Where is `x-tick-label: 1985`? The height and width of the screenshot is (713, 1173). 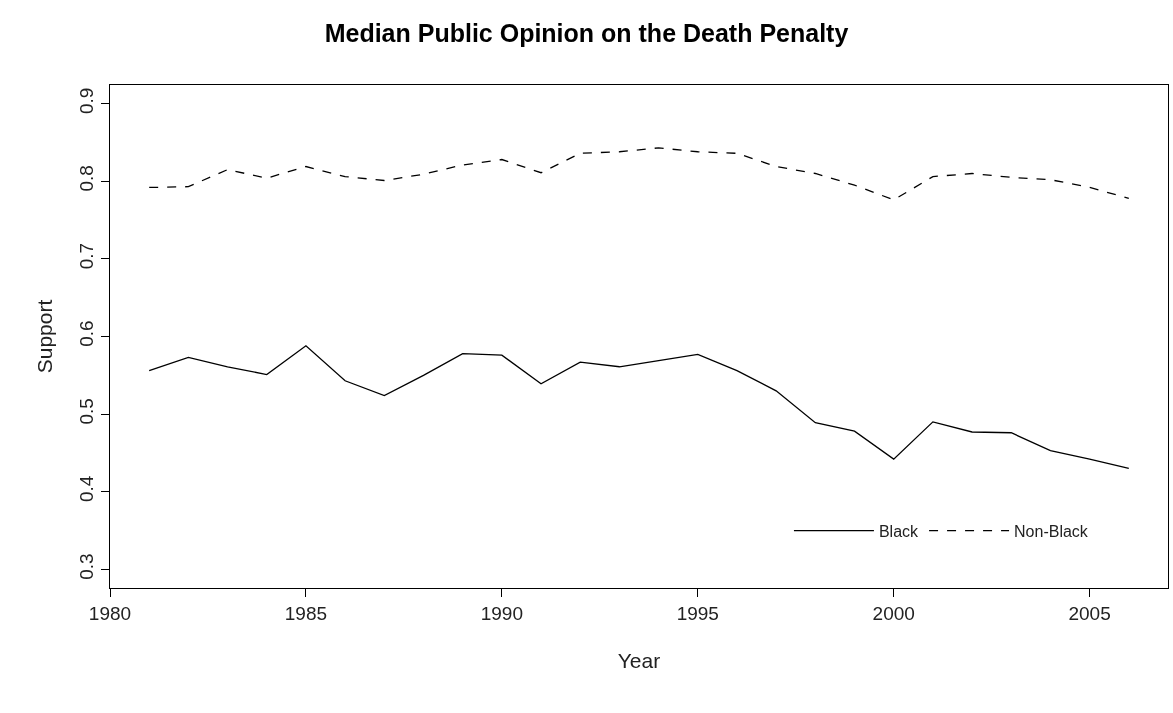
x-tick-label: 1985 is located at coordinates (306, 613).